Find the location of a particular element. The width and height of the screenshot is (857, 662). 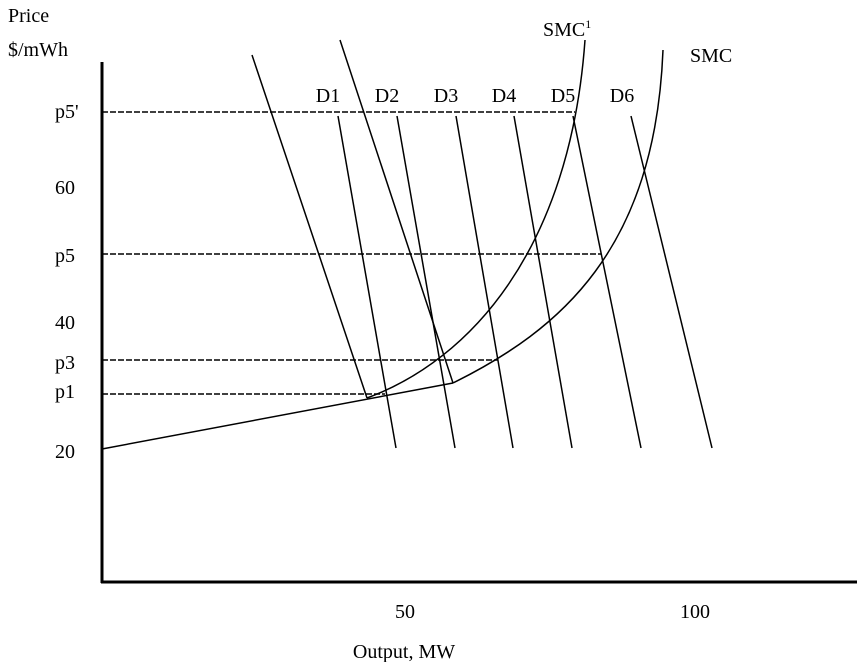

x-label: 50 is located at coordinates (405, 612).